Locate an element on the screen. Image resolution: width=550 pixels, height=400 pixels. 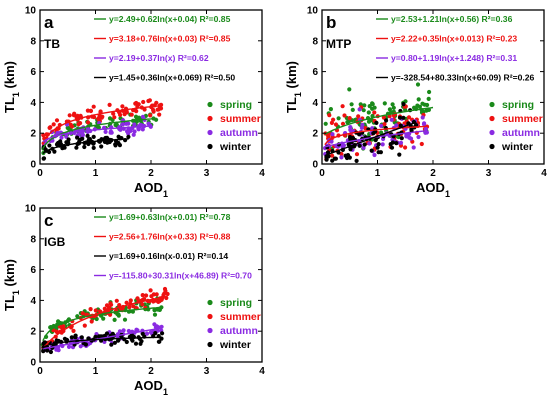
equation-winter: y=1.69+0.16ln(x-0.01) R²=0.14 is located at coordinates (168, 256).